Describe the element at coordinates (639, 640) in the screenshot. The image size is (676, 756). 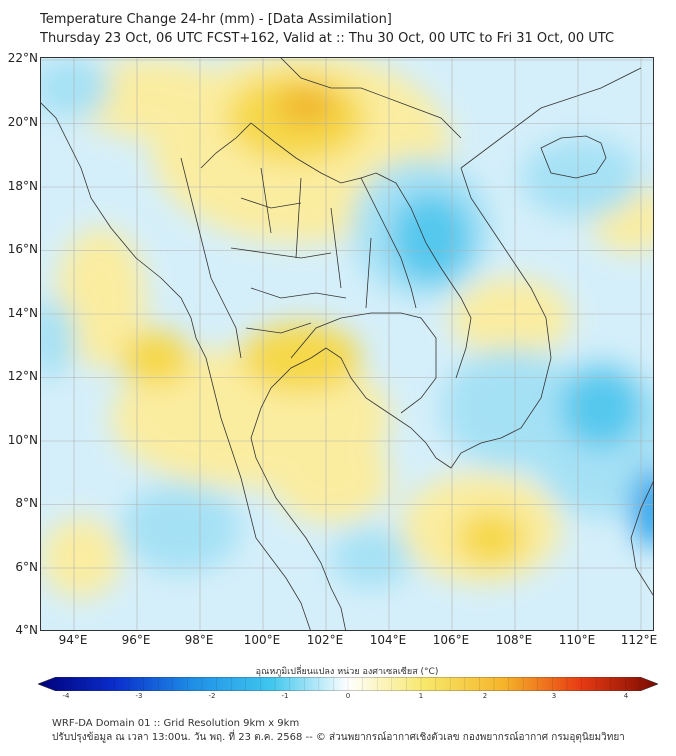
I see `lon-label-112: 112°E` at that location.